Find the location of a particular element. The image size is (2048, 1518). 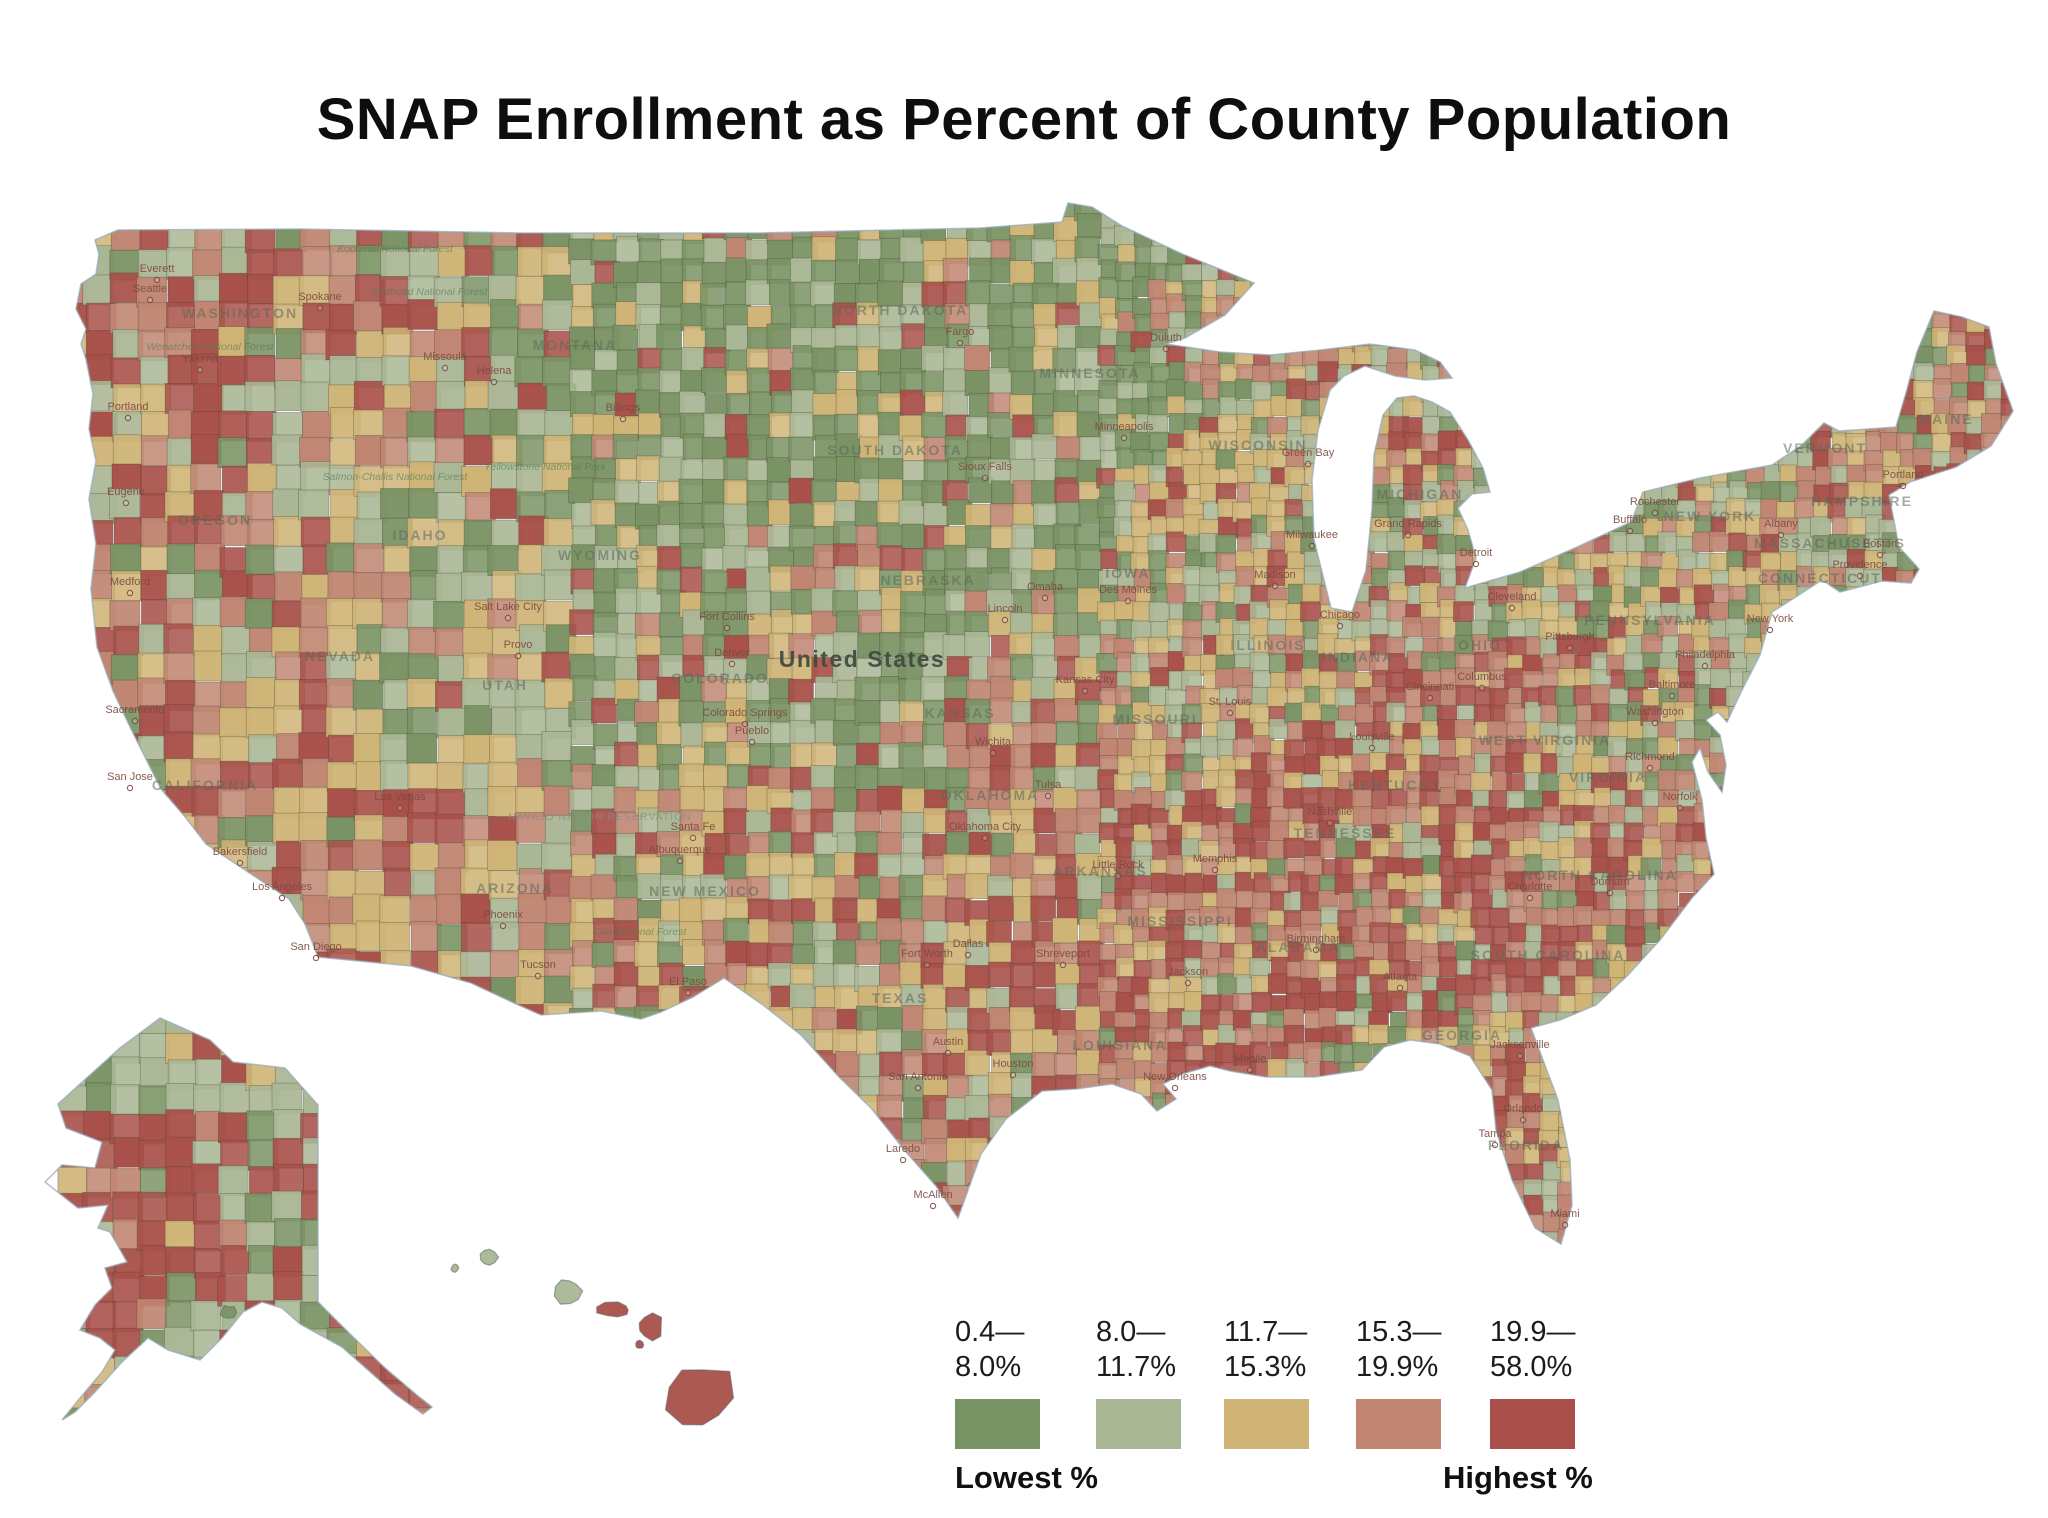

state-label: MISSISSIPPI is located at coordinates (1179, 921).